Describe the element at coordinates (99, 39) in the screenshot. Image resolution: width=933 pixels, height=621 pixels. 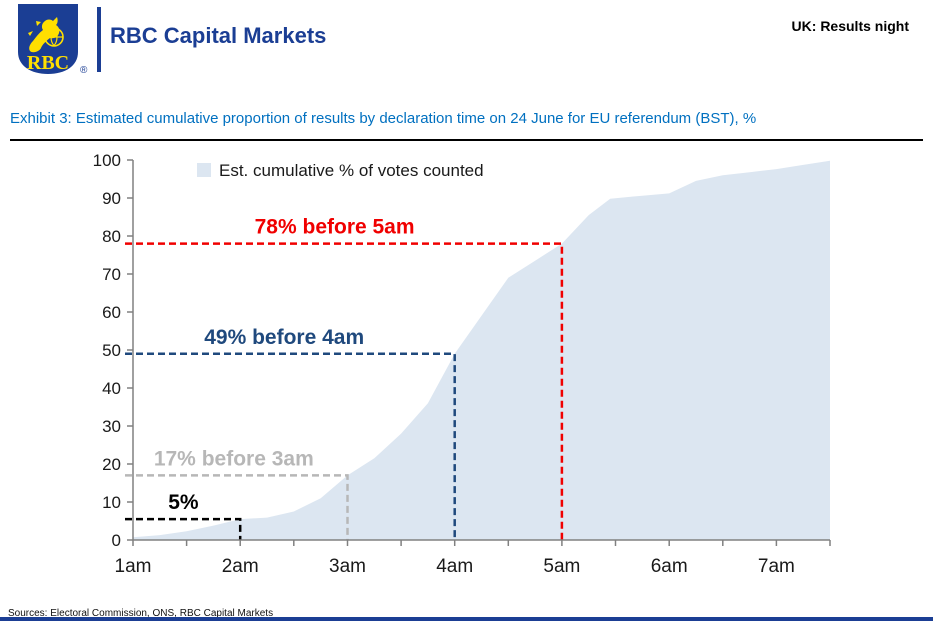
I see `logo-separator` at that location.